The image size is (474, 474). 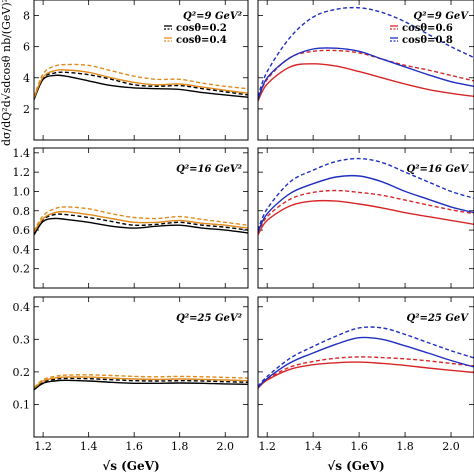 I want to click on legend-entry: cosθ=0.6, so click(x=427, y=28).